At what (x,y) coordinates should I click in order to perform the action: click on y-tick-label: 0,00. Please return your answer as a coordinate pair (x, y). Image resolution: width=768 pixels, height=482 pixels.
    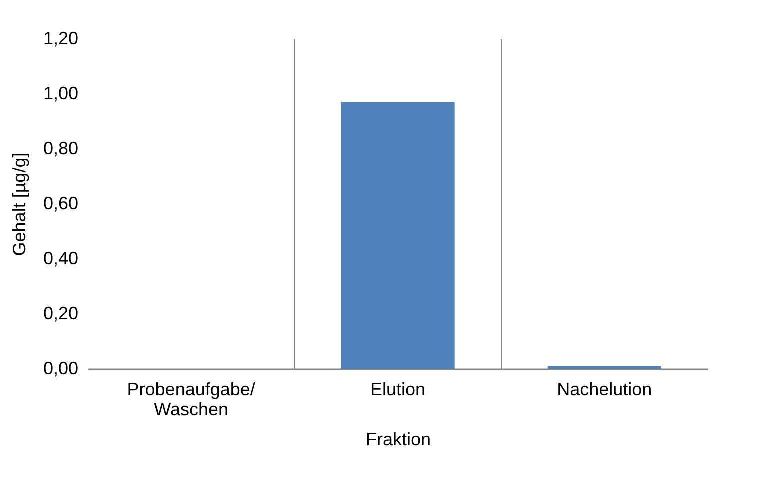
    Looking at the image, I should click on (60, 368).